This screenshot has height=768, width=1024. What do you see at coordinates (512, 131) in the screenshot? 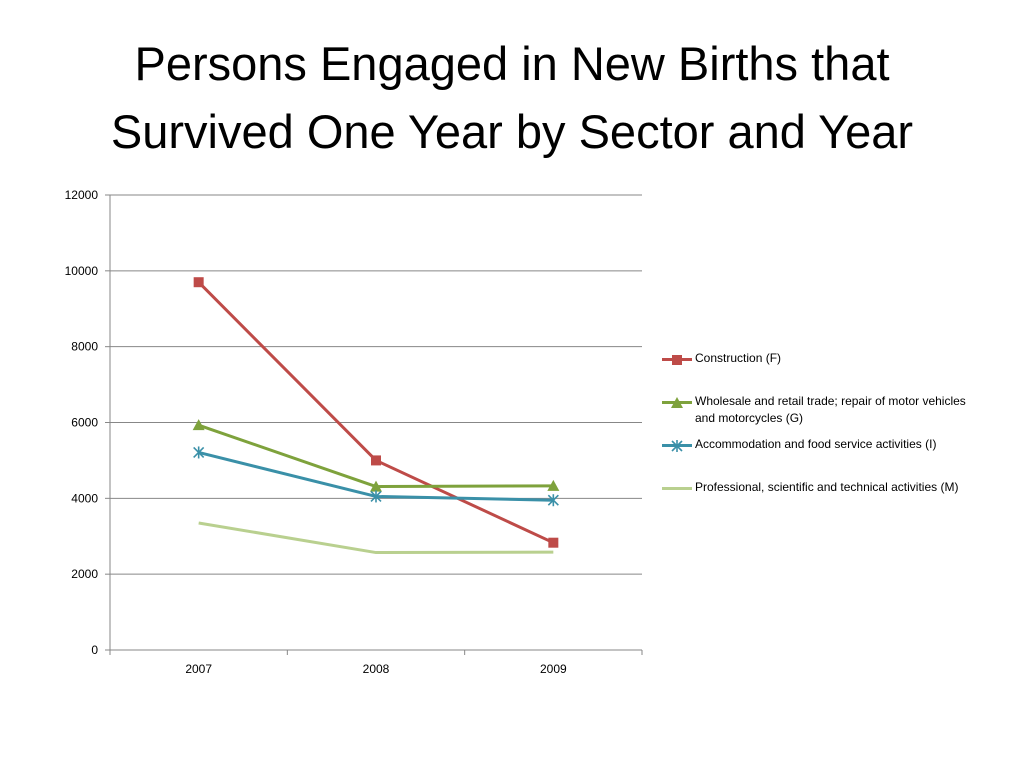
I see `slide-title-line-2: Survived One Year by Sector and Year` at bounding box center [512, 131].